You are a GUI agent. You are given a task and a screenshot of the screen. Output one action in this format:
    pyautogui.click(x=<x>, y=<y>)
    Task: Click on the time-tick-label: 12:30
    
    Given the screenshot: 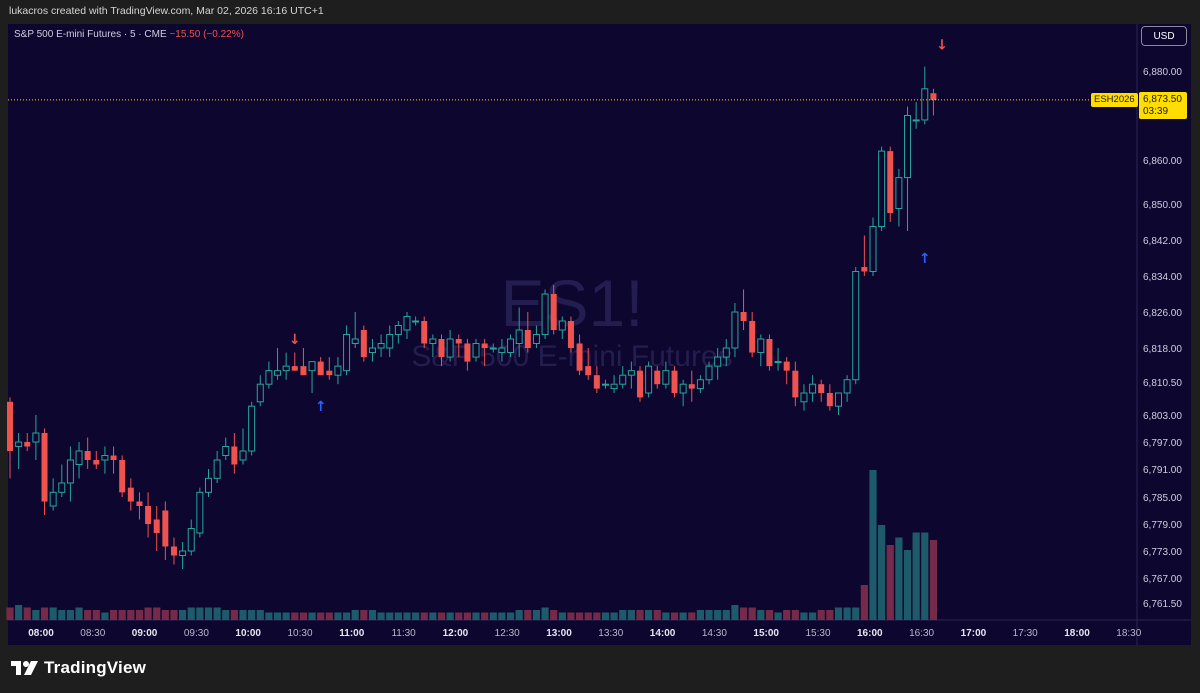 What is the action you would take?
    pyautogui.click(x=507, y=633)
    